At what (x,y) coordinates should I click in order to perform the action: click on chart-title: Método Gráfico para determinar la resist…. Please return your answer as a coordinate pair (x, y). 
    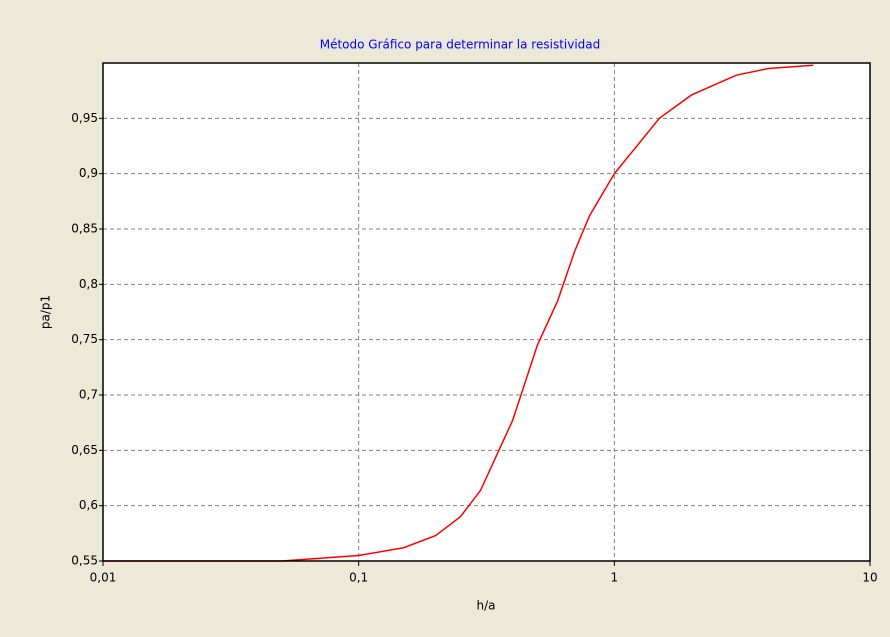
    Looking at the image, I should click on (460, 45).